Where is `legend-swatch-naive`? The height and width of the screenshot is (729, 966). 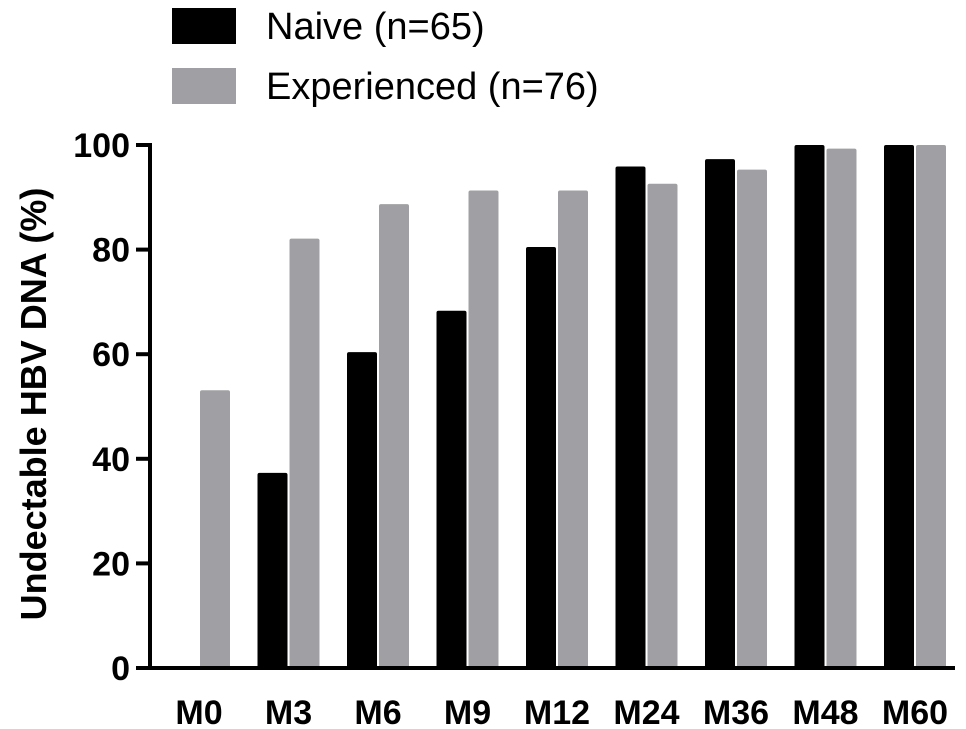
legend-swatch-naive is located at coordinates (204, 26).